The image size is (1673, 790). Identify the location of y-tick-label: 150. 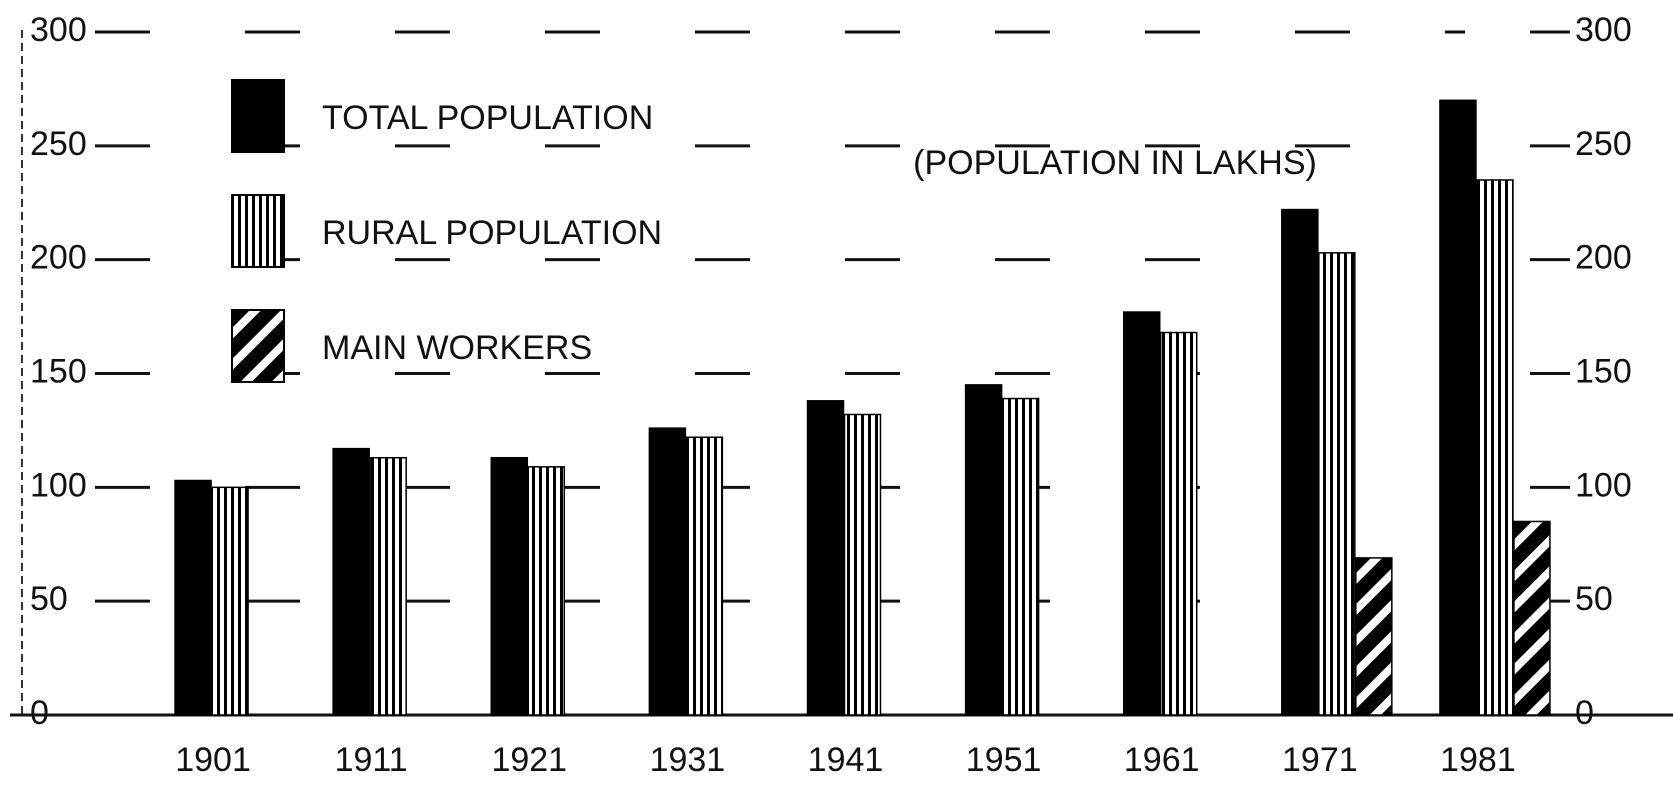
(58, 371).